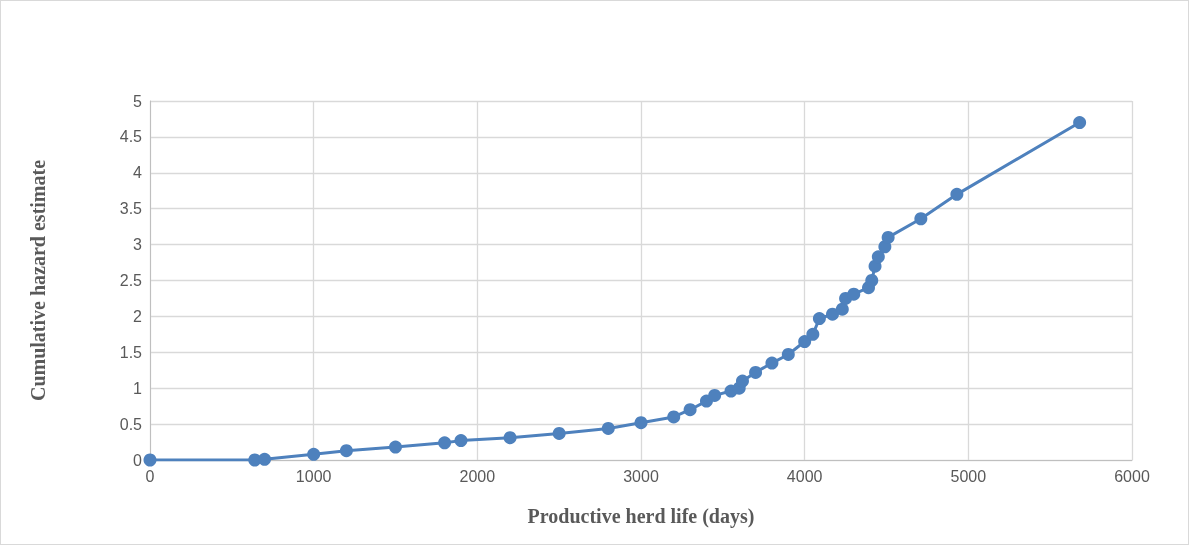 This screenshot has width=1189, height=545. Describe the element at coordinates (138, 460) in the screenshot. I see `y-tick-label: 0` at that location.